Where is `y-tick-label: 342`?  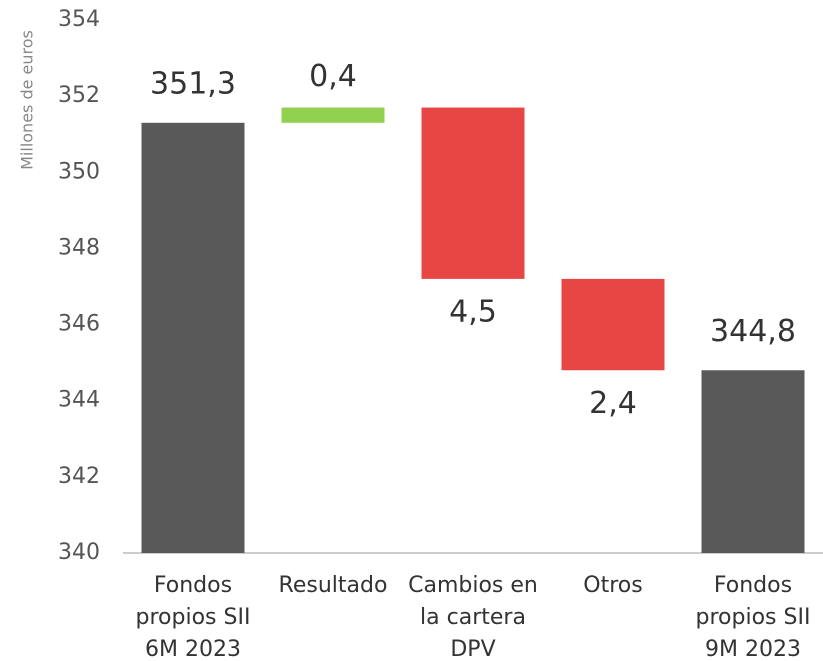 y-tick-label: 342 is located at coordinates (79, 476).